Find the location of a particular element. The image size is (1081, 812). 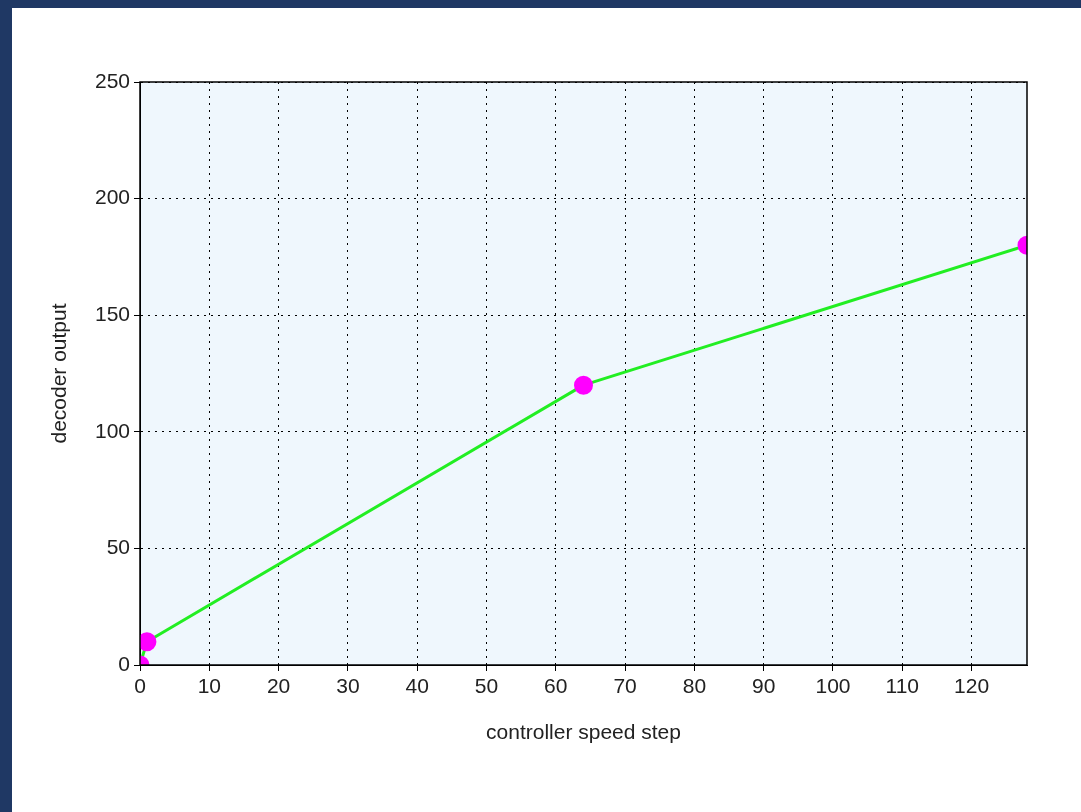

x-tick-label: 10 is located at coordinates (209, 686).